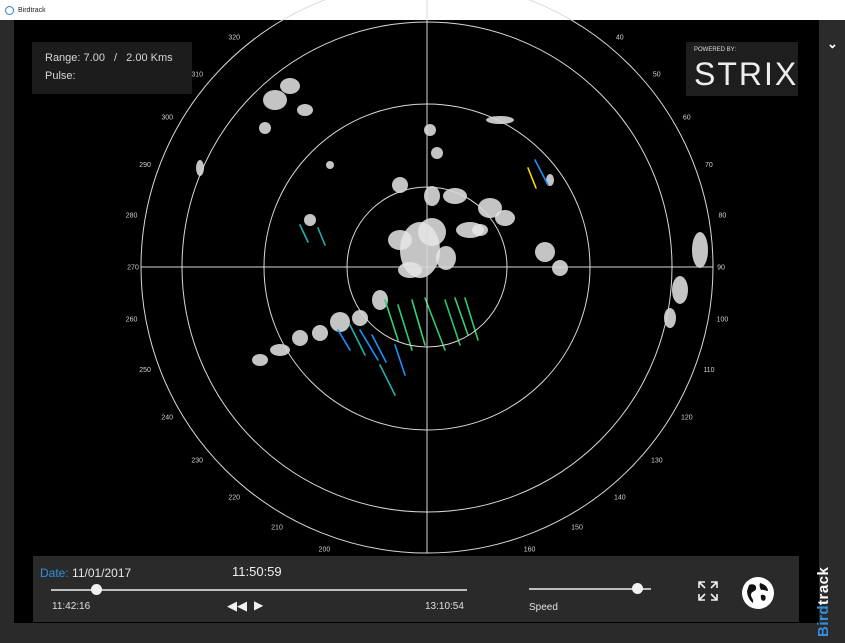  I want to click on bearing-label: 310, so click(197, 75).